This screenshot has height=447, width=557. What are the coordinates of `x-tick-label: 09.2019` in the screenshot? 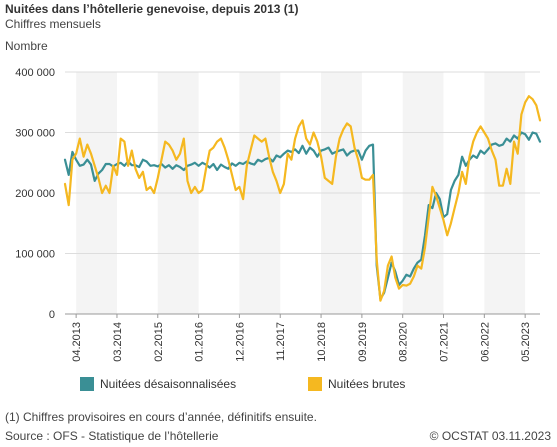 It's located at (363, 342).